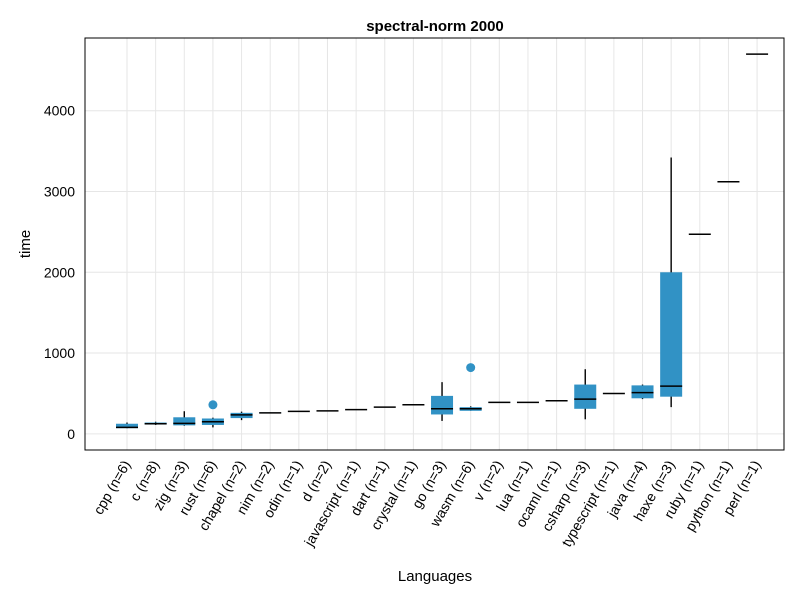  I want to click on y-tick-label: 0, so click(71, 434).